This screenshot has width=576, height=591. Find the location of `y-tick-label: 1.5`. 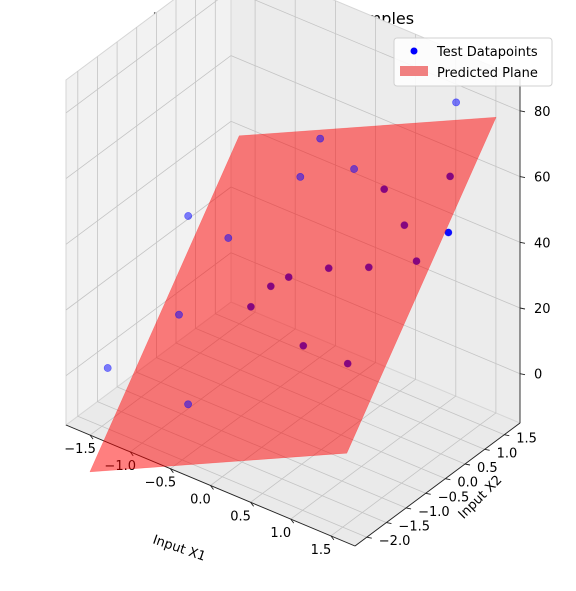

y-tick-label: 1.5 is located at coordinates (526, 439).